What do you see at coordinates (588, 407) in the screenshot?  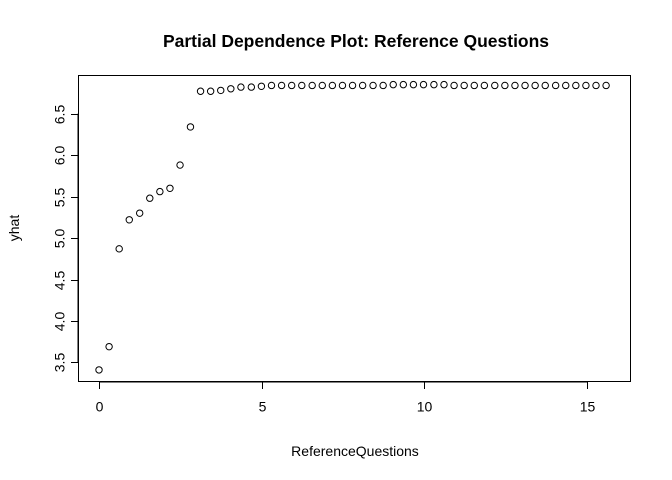 I see `x-tick-label: 15` at bounding box center [588, 407].